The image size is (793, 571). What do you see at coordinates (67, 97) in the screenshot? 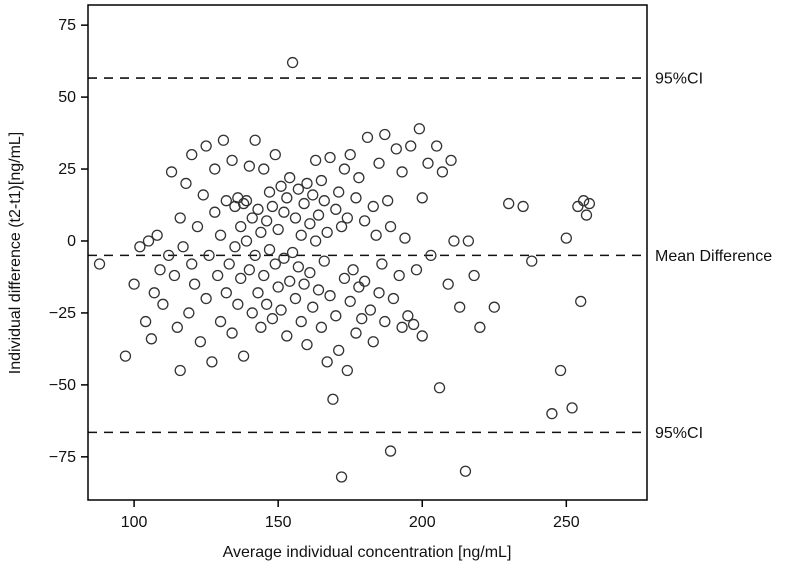
I see `y-tick-label: 50` at bounding box center [67, 97].